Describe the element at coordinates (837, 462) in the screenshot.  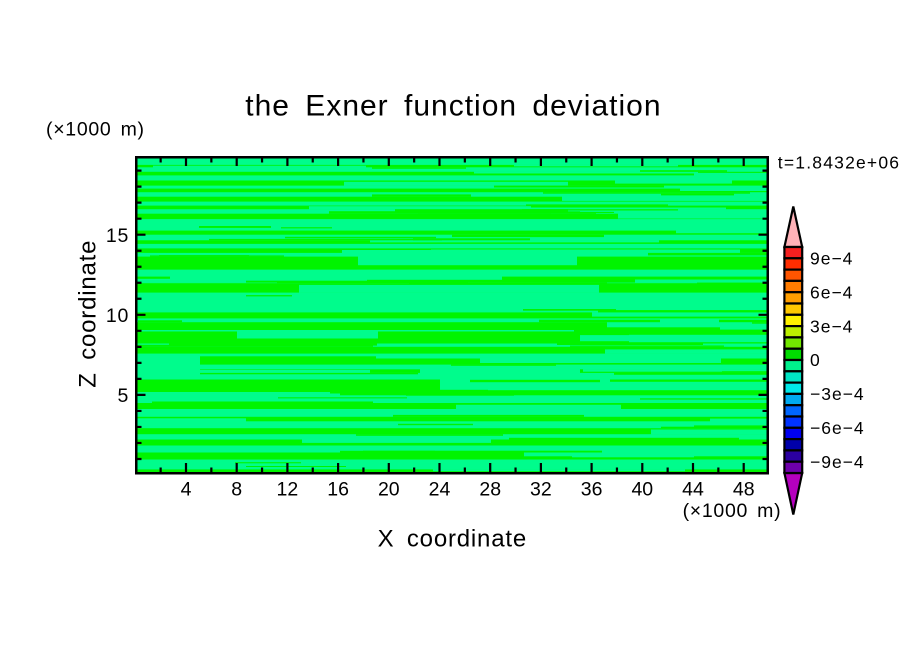
I see `svg-text: −9e−4` at that location.